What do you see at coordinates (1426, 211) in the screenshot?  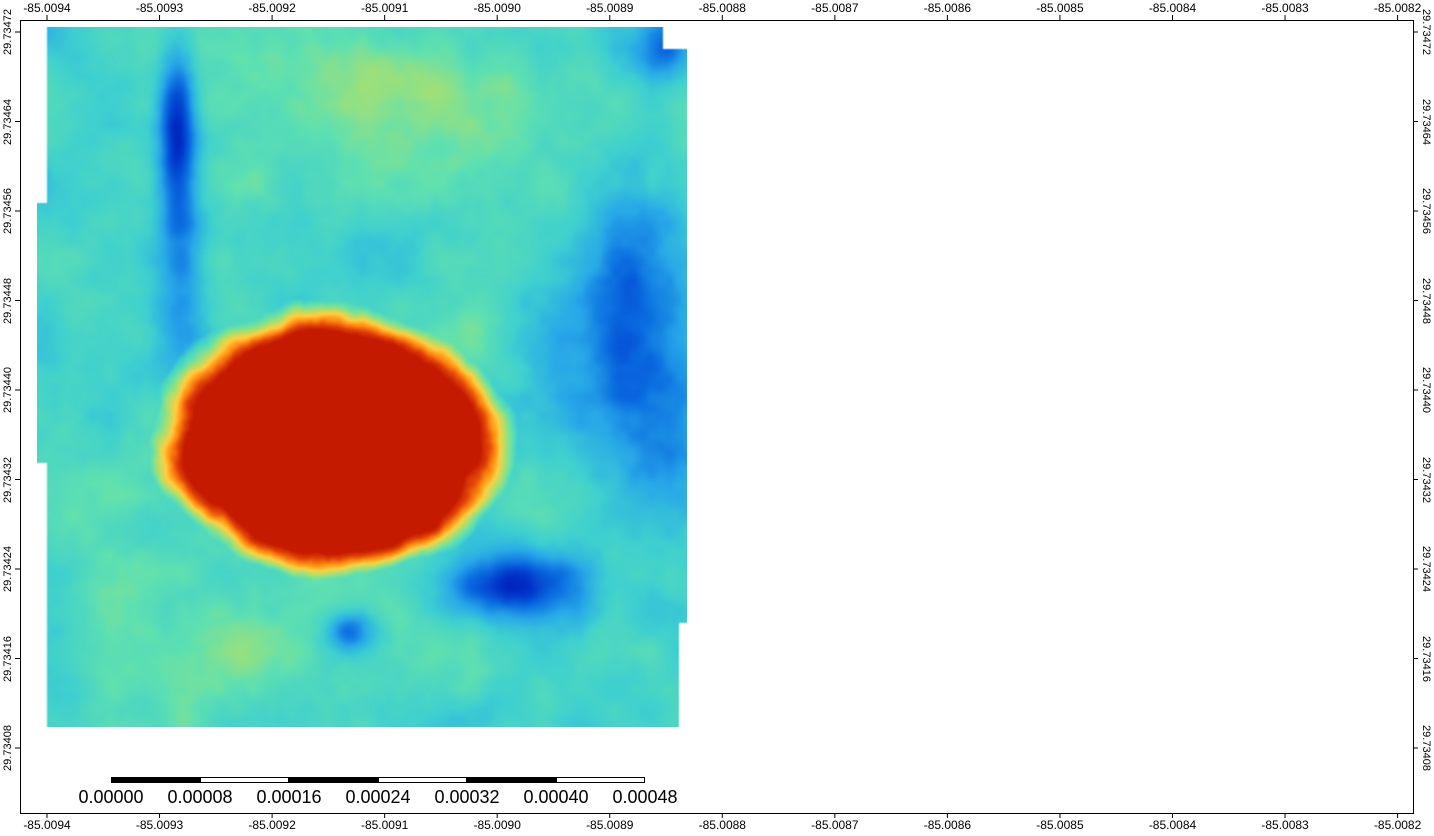 I see `y-tick-label-right: 29.73456` at bounding box center [1426, 211].